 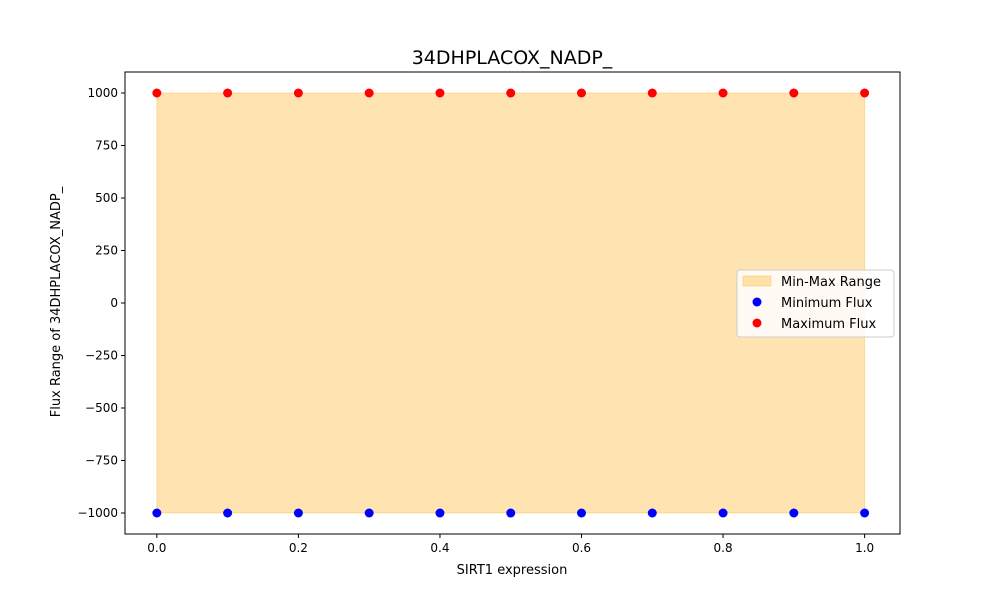 What do you see at coordinates (101, 303) in the screenshot?
I see `y-axis: −1000 −750 −500 −250 0 250 500 750 1000` at bounding box center [101, 303].